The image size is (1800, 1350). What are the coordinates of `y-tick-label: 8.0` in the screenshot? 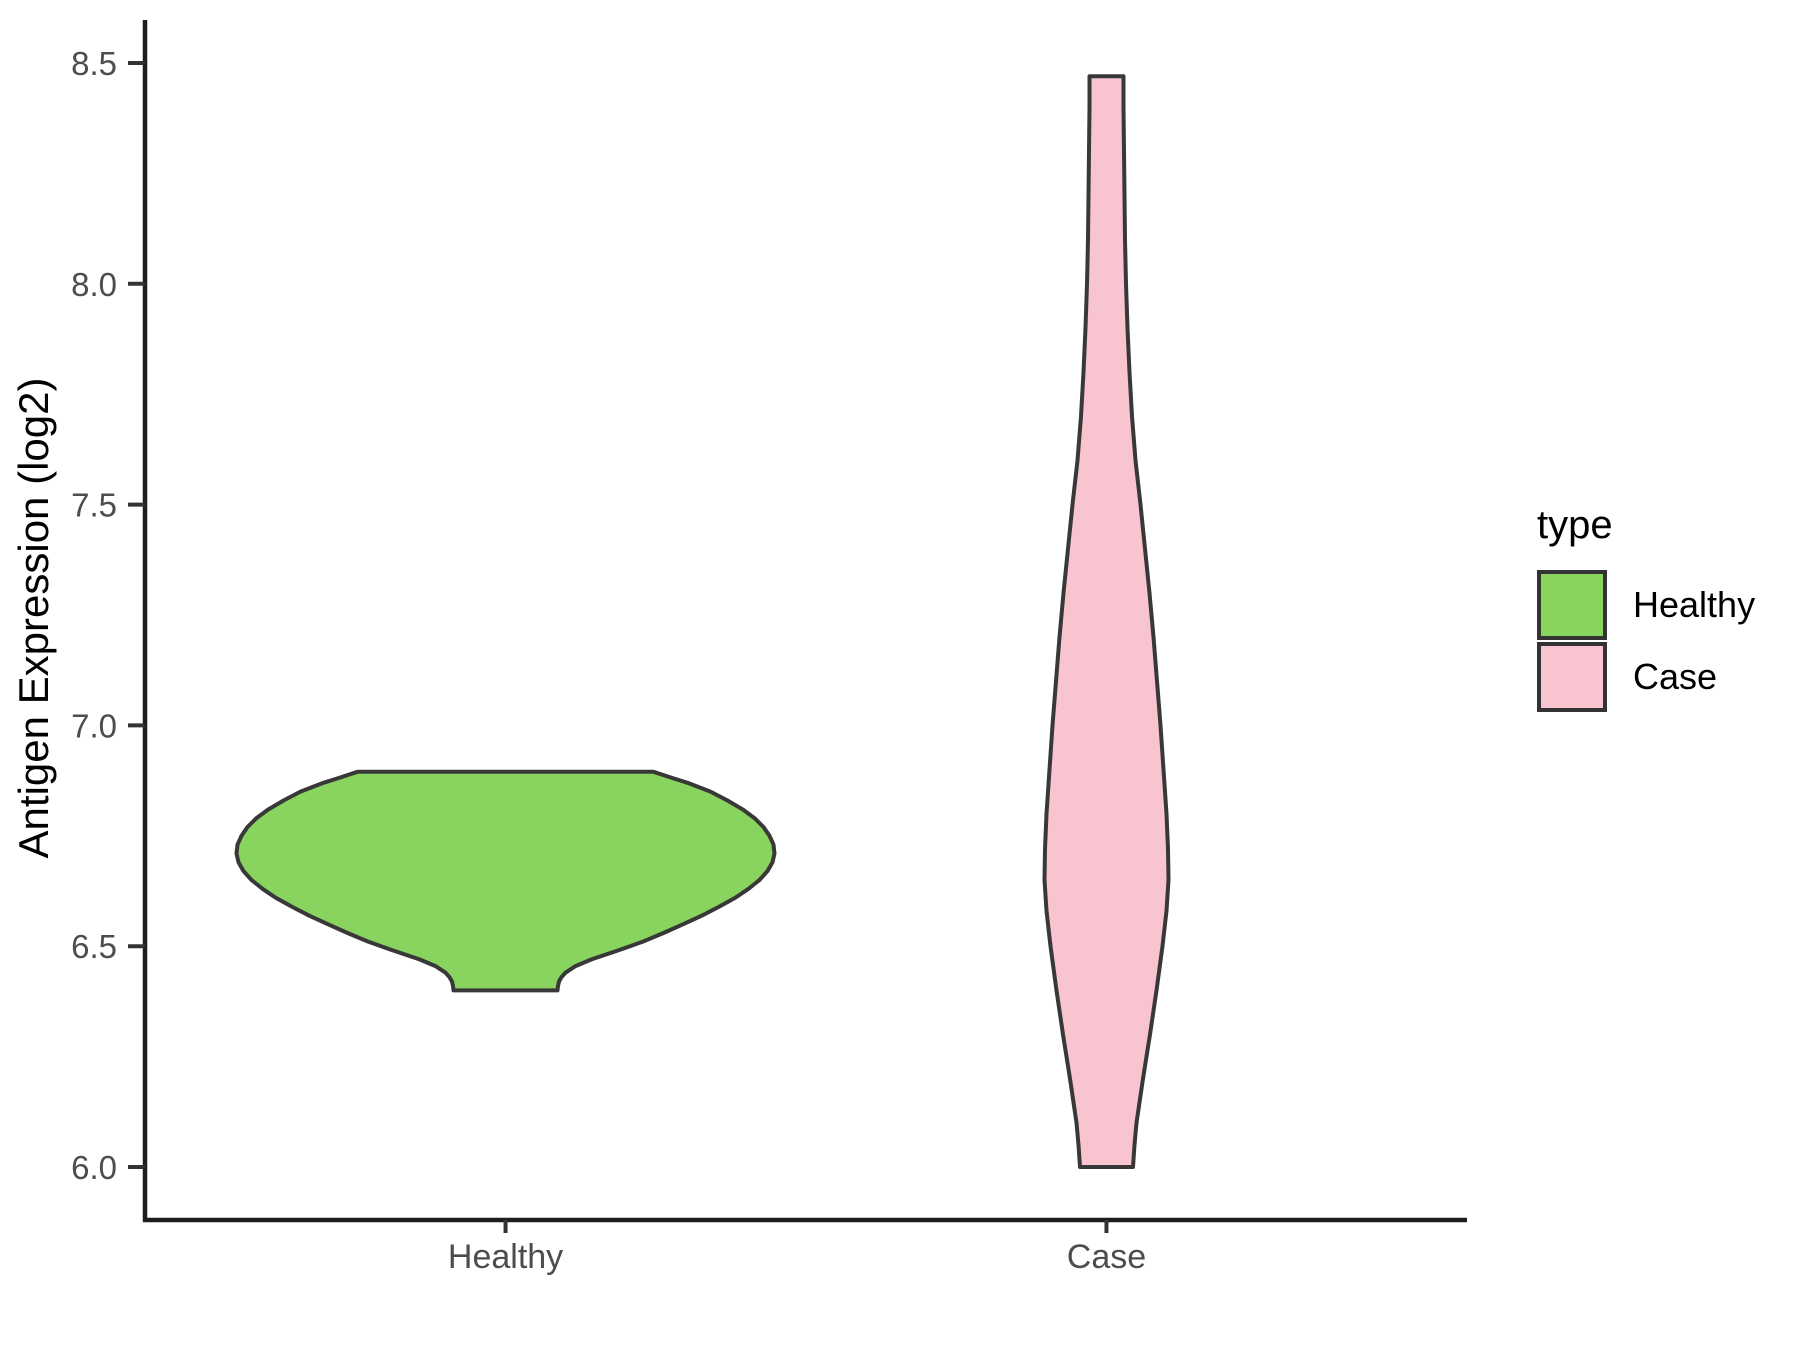 It's located at (94, 284).